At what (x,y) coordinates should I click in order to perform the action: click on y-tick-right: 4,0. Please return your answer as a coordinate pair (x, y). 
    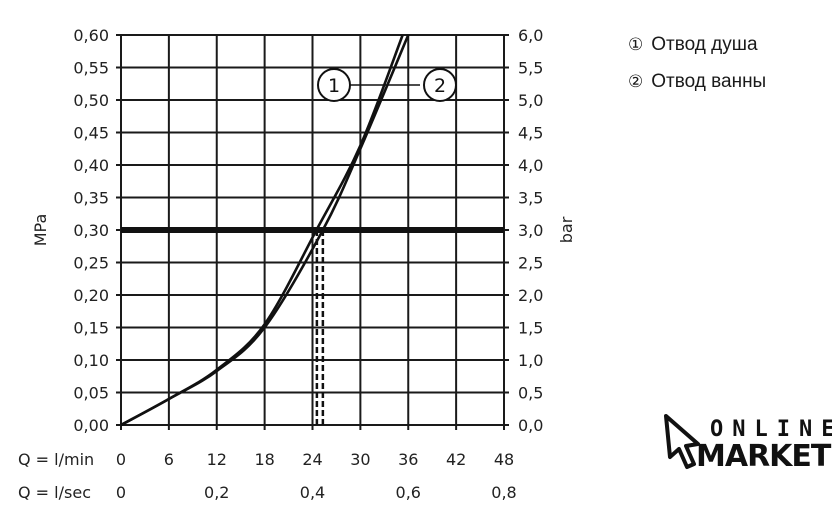
    Looking at the image, I should click on (530, 165).